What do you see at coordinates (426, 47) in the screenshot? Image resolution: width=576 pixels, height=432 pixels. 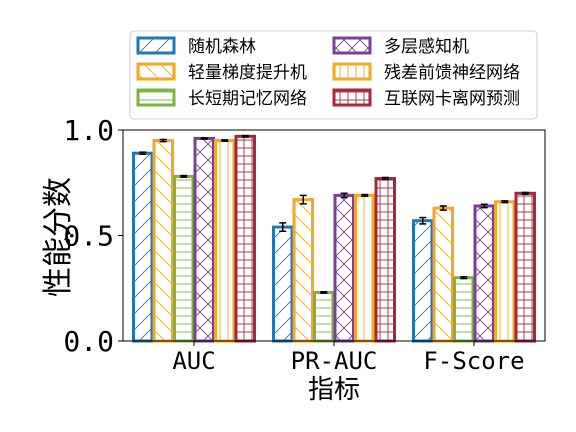 I see `legend-label: 多层感知机` at bounding box center [426, 47].